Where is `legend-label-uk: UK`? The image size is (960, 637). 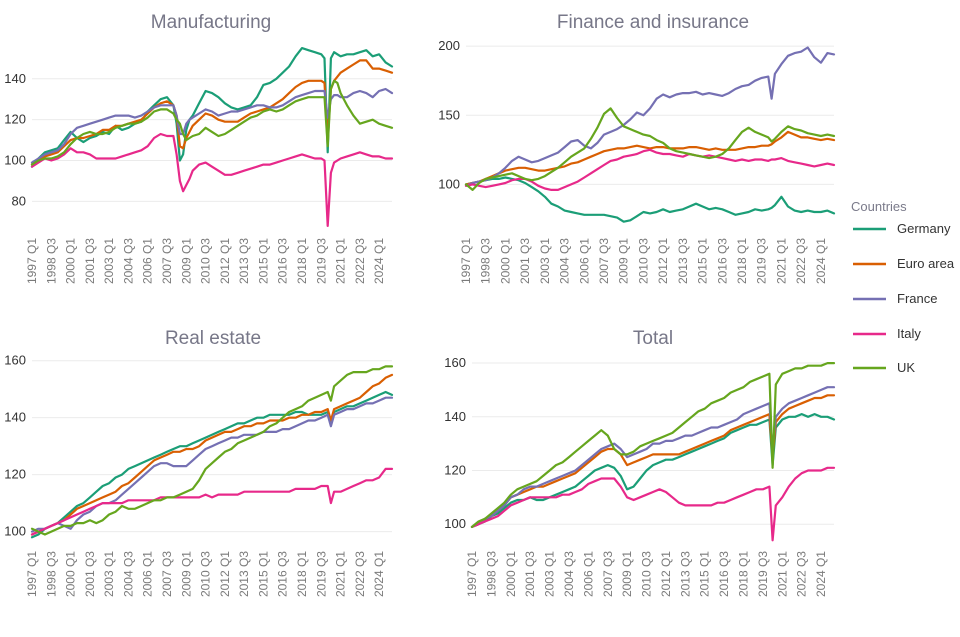
legend-label-uk: UK is located at coordinates (906, 367).